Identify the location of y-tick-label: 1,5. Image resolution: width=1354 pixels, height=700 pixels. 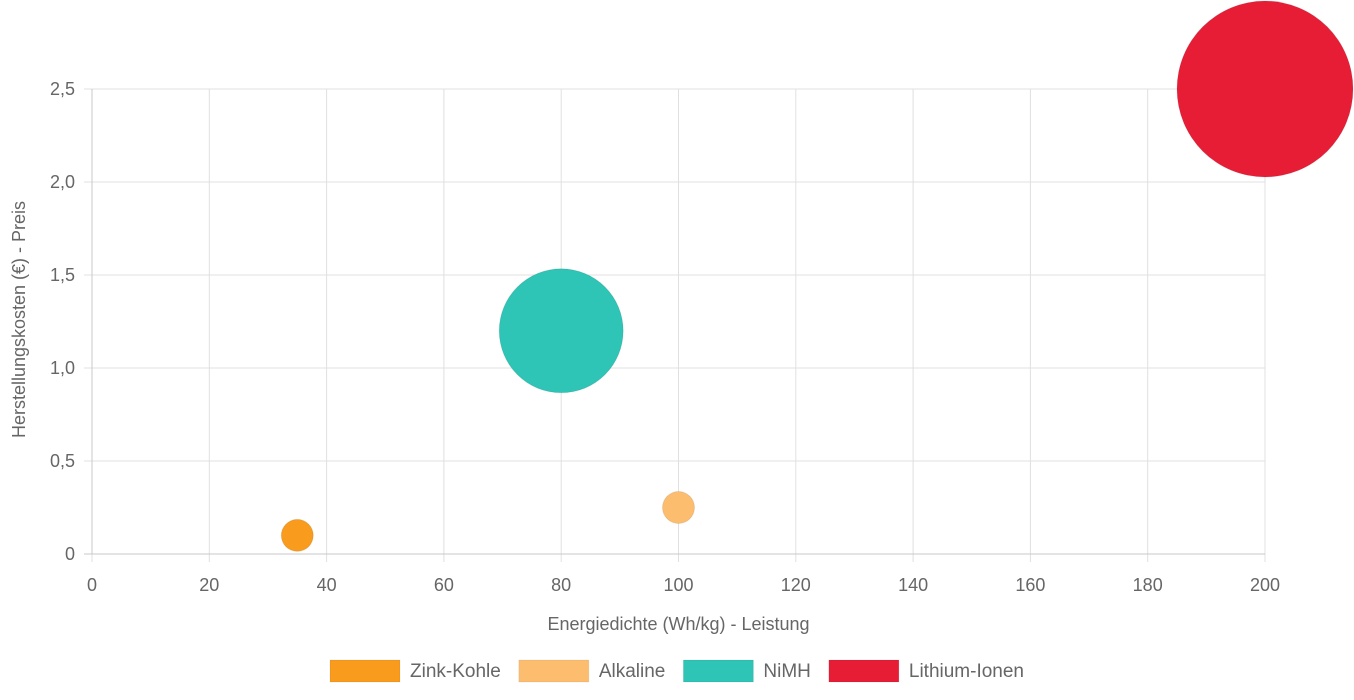
(62, 275).